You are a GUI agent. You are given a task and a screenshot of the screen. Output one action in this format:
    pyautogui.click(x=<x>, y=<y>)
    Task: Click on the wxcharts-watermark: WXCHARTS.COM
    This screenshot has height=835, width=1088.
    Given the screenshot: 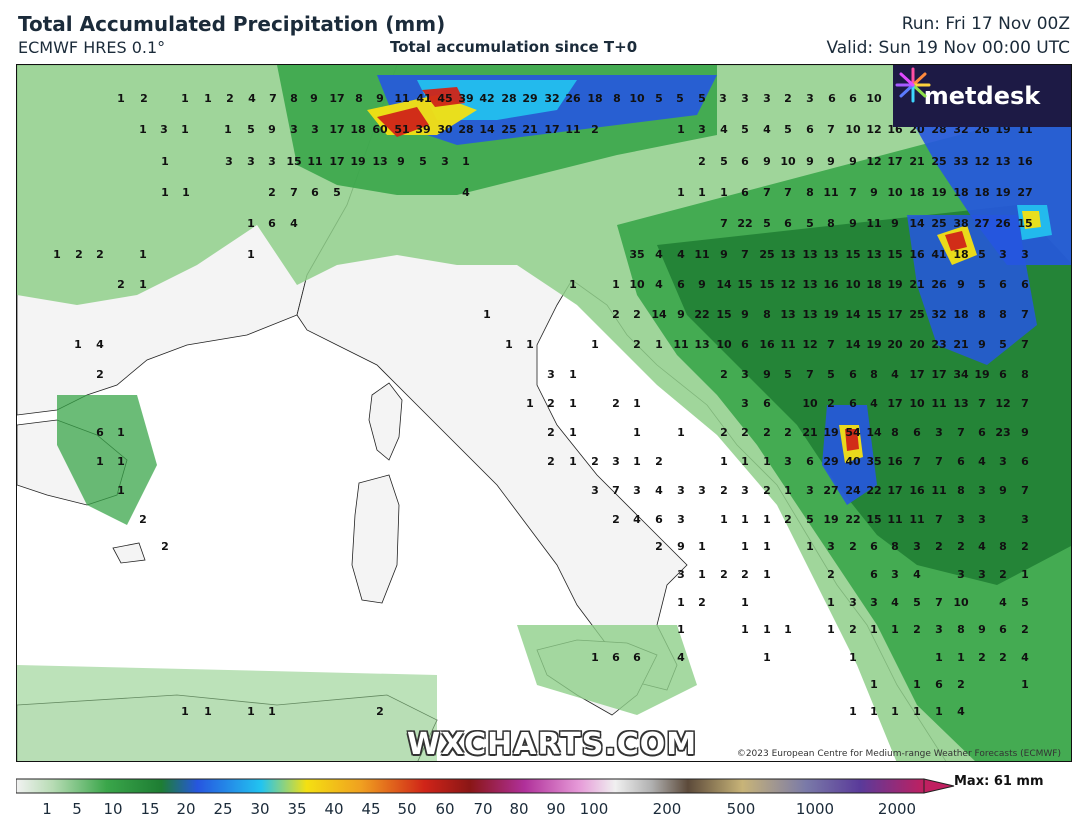 What is the action you would take?
    pyautogui.click(x=552, y=744)
    